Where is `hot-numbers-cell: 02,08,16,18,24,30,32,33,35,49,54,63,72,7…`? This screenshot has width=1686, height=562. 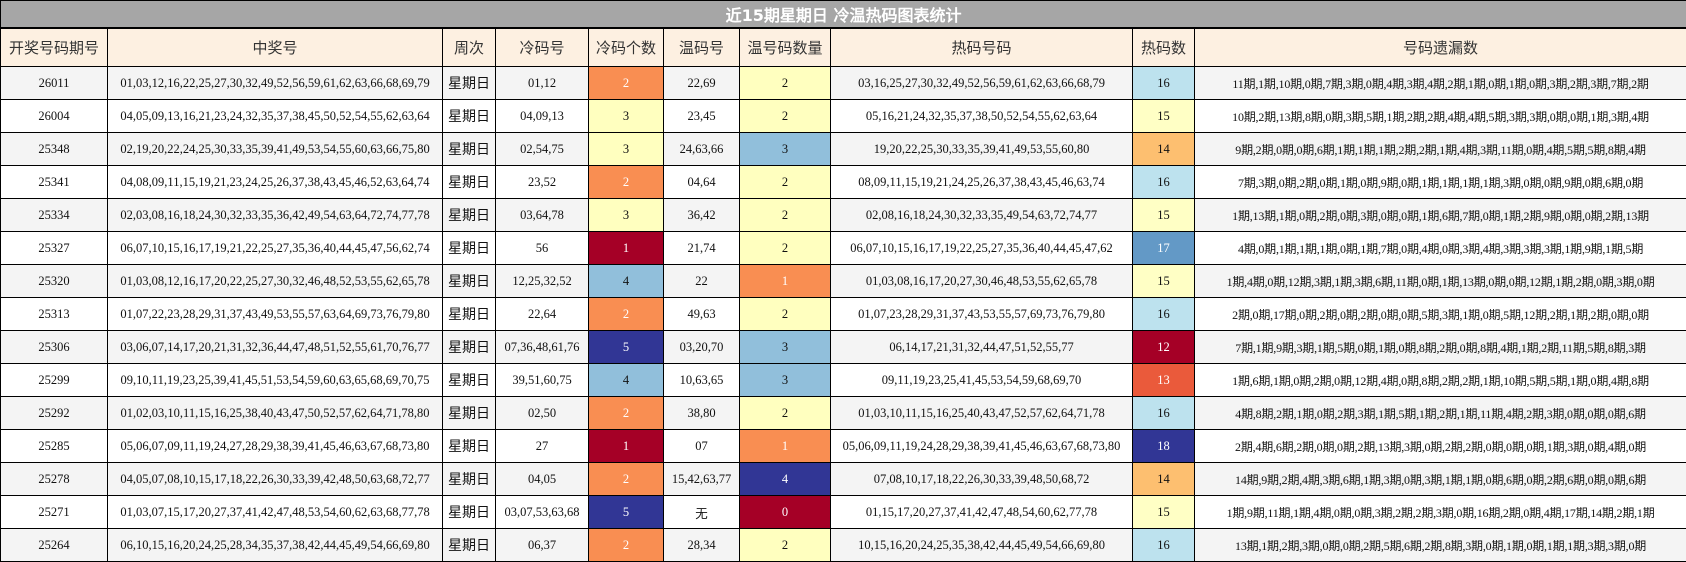 hot-numbers-cell: 02,08,16,18,24,30,32,33,35,49,54,63,72,7… is located at coordinates (982, 215).